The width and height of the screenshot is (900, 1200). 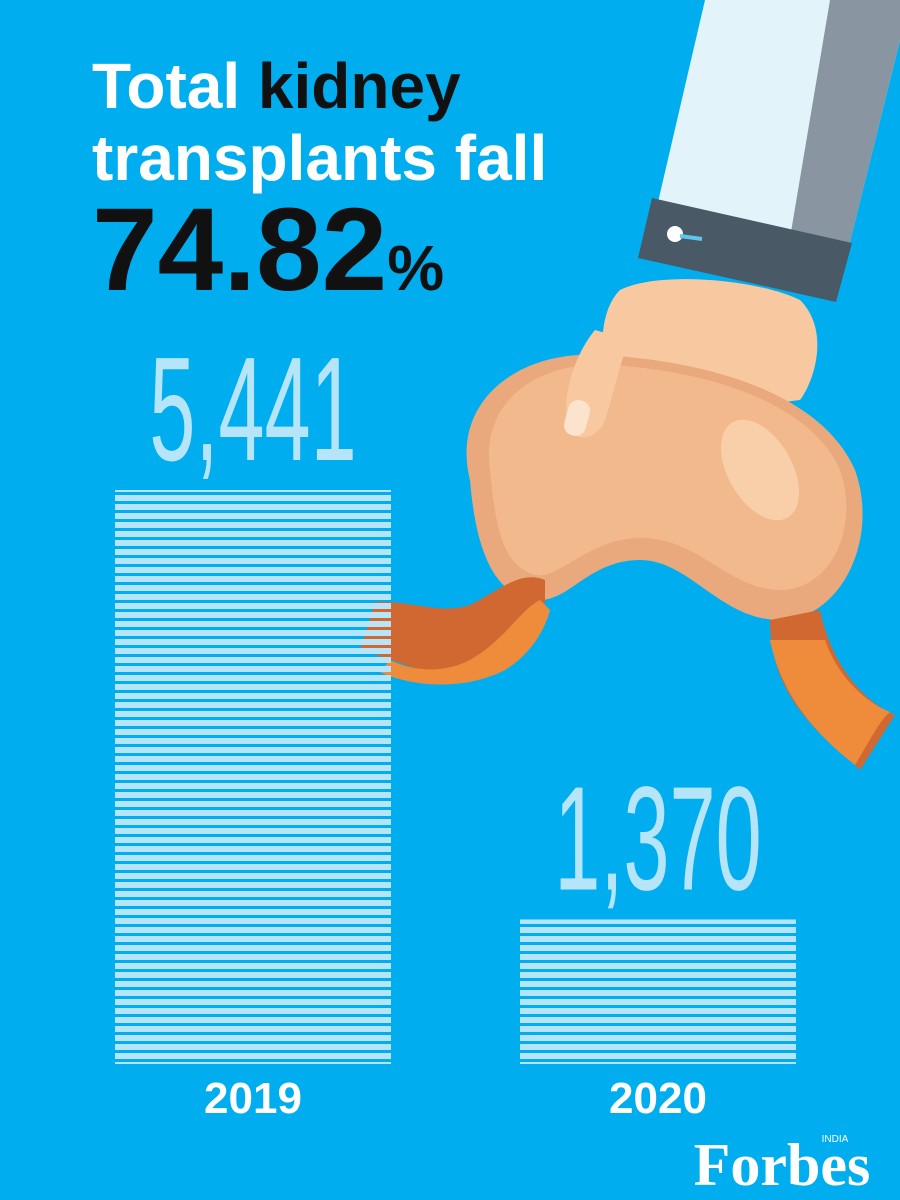 I want to click on value-label: 1,370, so click(x=657, y=838).